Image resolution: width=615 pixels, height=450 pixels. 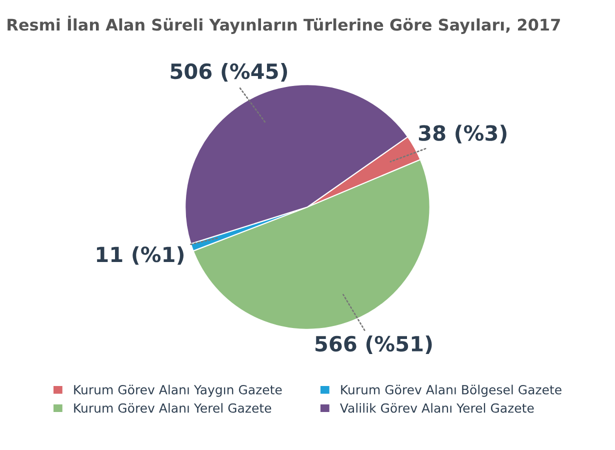 What do you see at coordinates (229, 72) in the screenshot?
I see `data-label: 506 (%45)` at bounding box center [229, 72].